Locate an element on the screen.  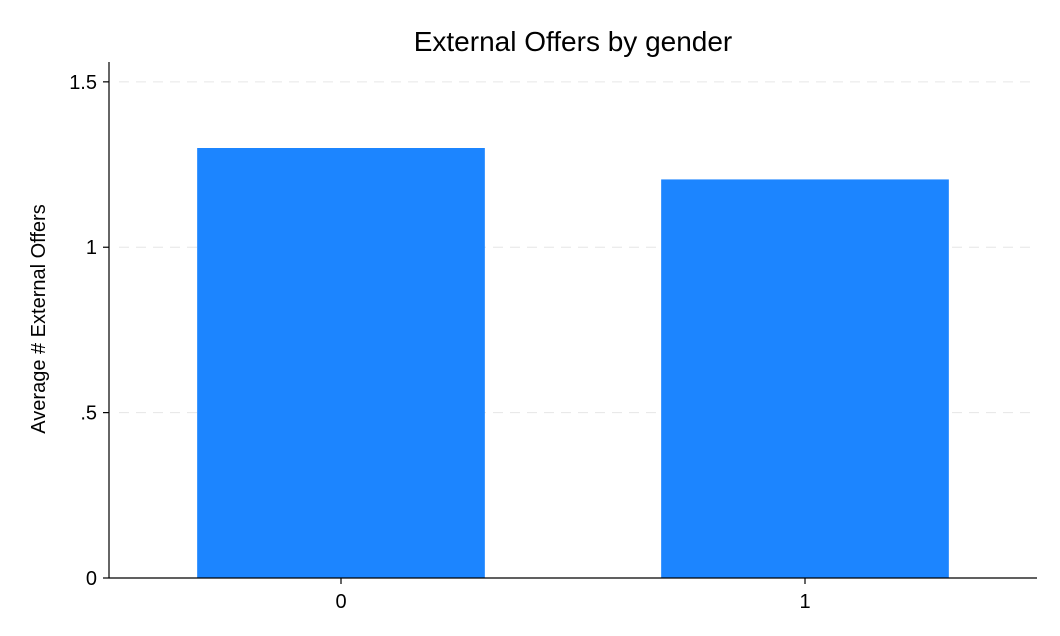
chart-title: External Offers by gender is located at coordinates (573, 41).